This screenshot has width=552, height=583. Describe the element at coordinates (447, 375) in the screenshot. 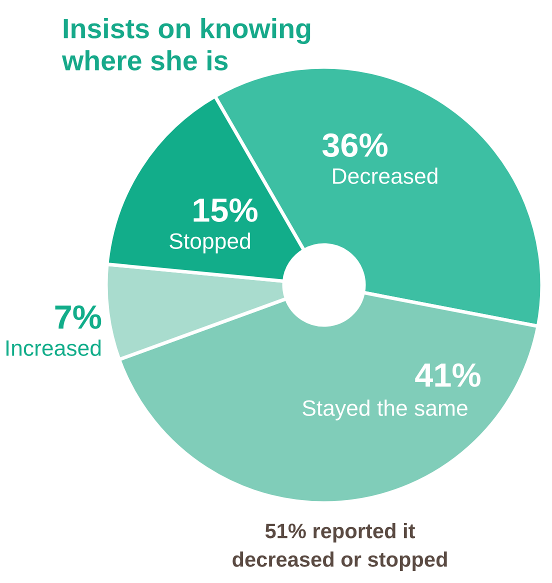

I see `data-label: 41%` at that location.